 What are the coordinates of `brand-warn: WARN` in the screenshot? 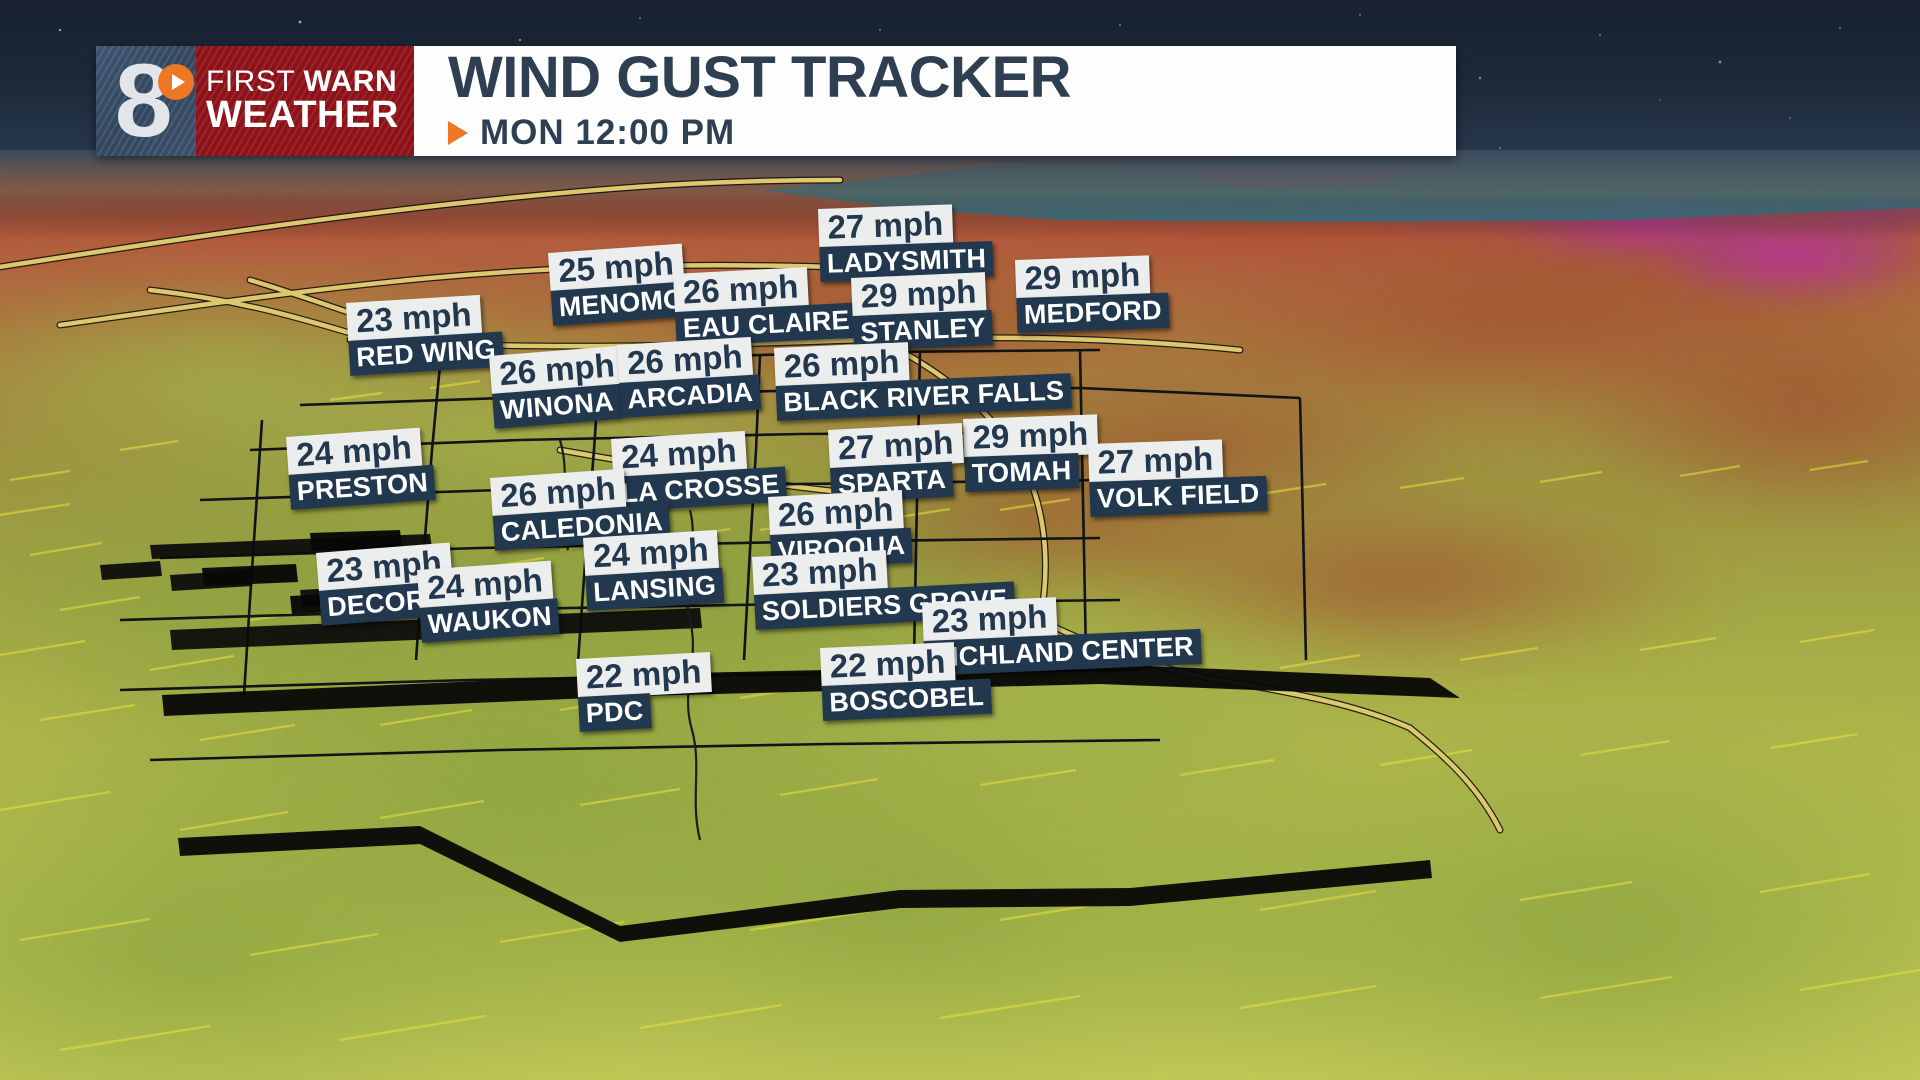 It's located at (350, 81).